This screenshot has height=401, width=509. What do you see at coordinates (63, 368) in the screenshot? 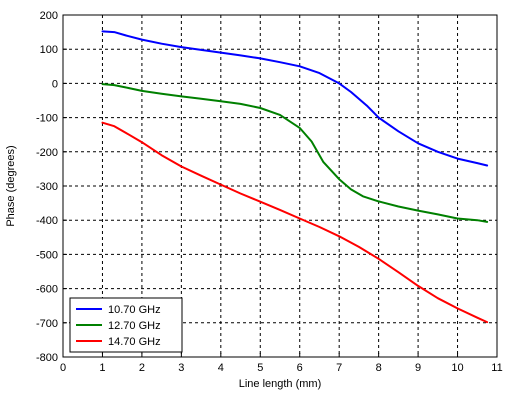
I see `x-tick-label: 0` at bounding box center [63, 368].